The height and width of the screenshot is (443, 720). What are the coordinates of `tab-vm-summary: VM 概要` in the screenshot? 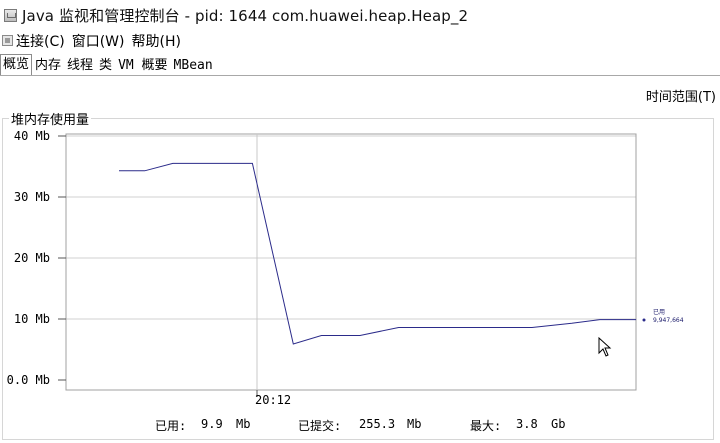 It's located at (143, 65).